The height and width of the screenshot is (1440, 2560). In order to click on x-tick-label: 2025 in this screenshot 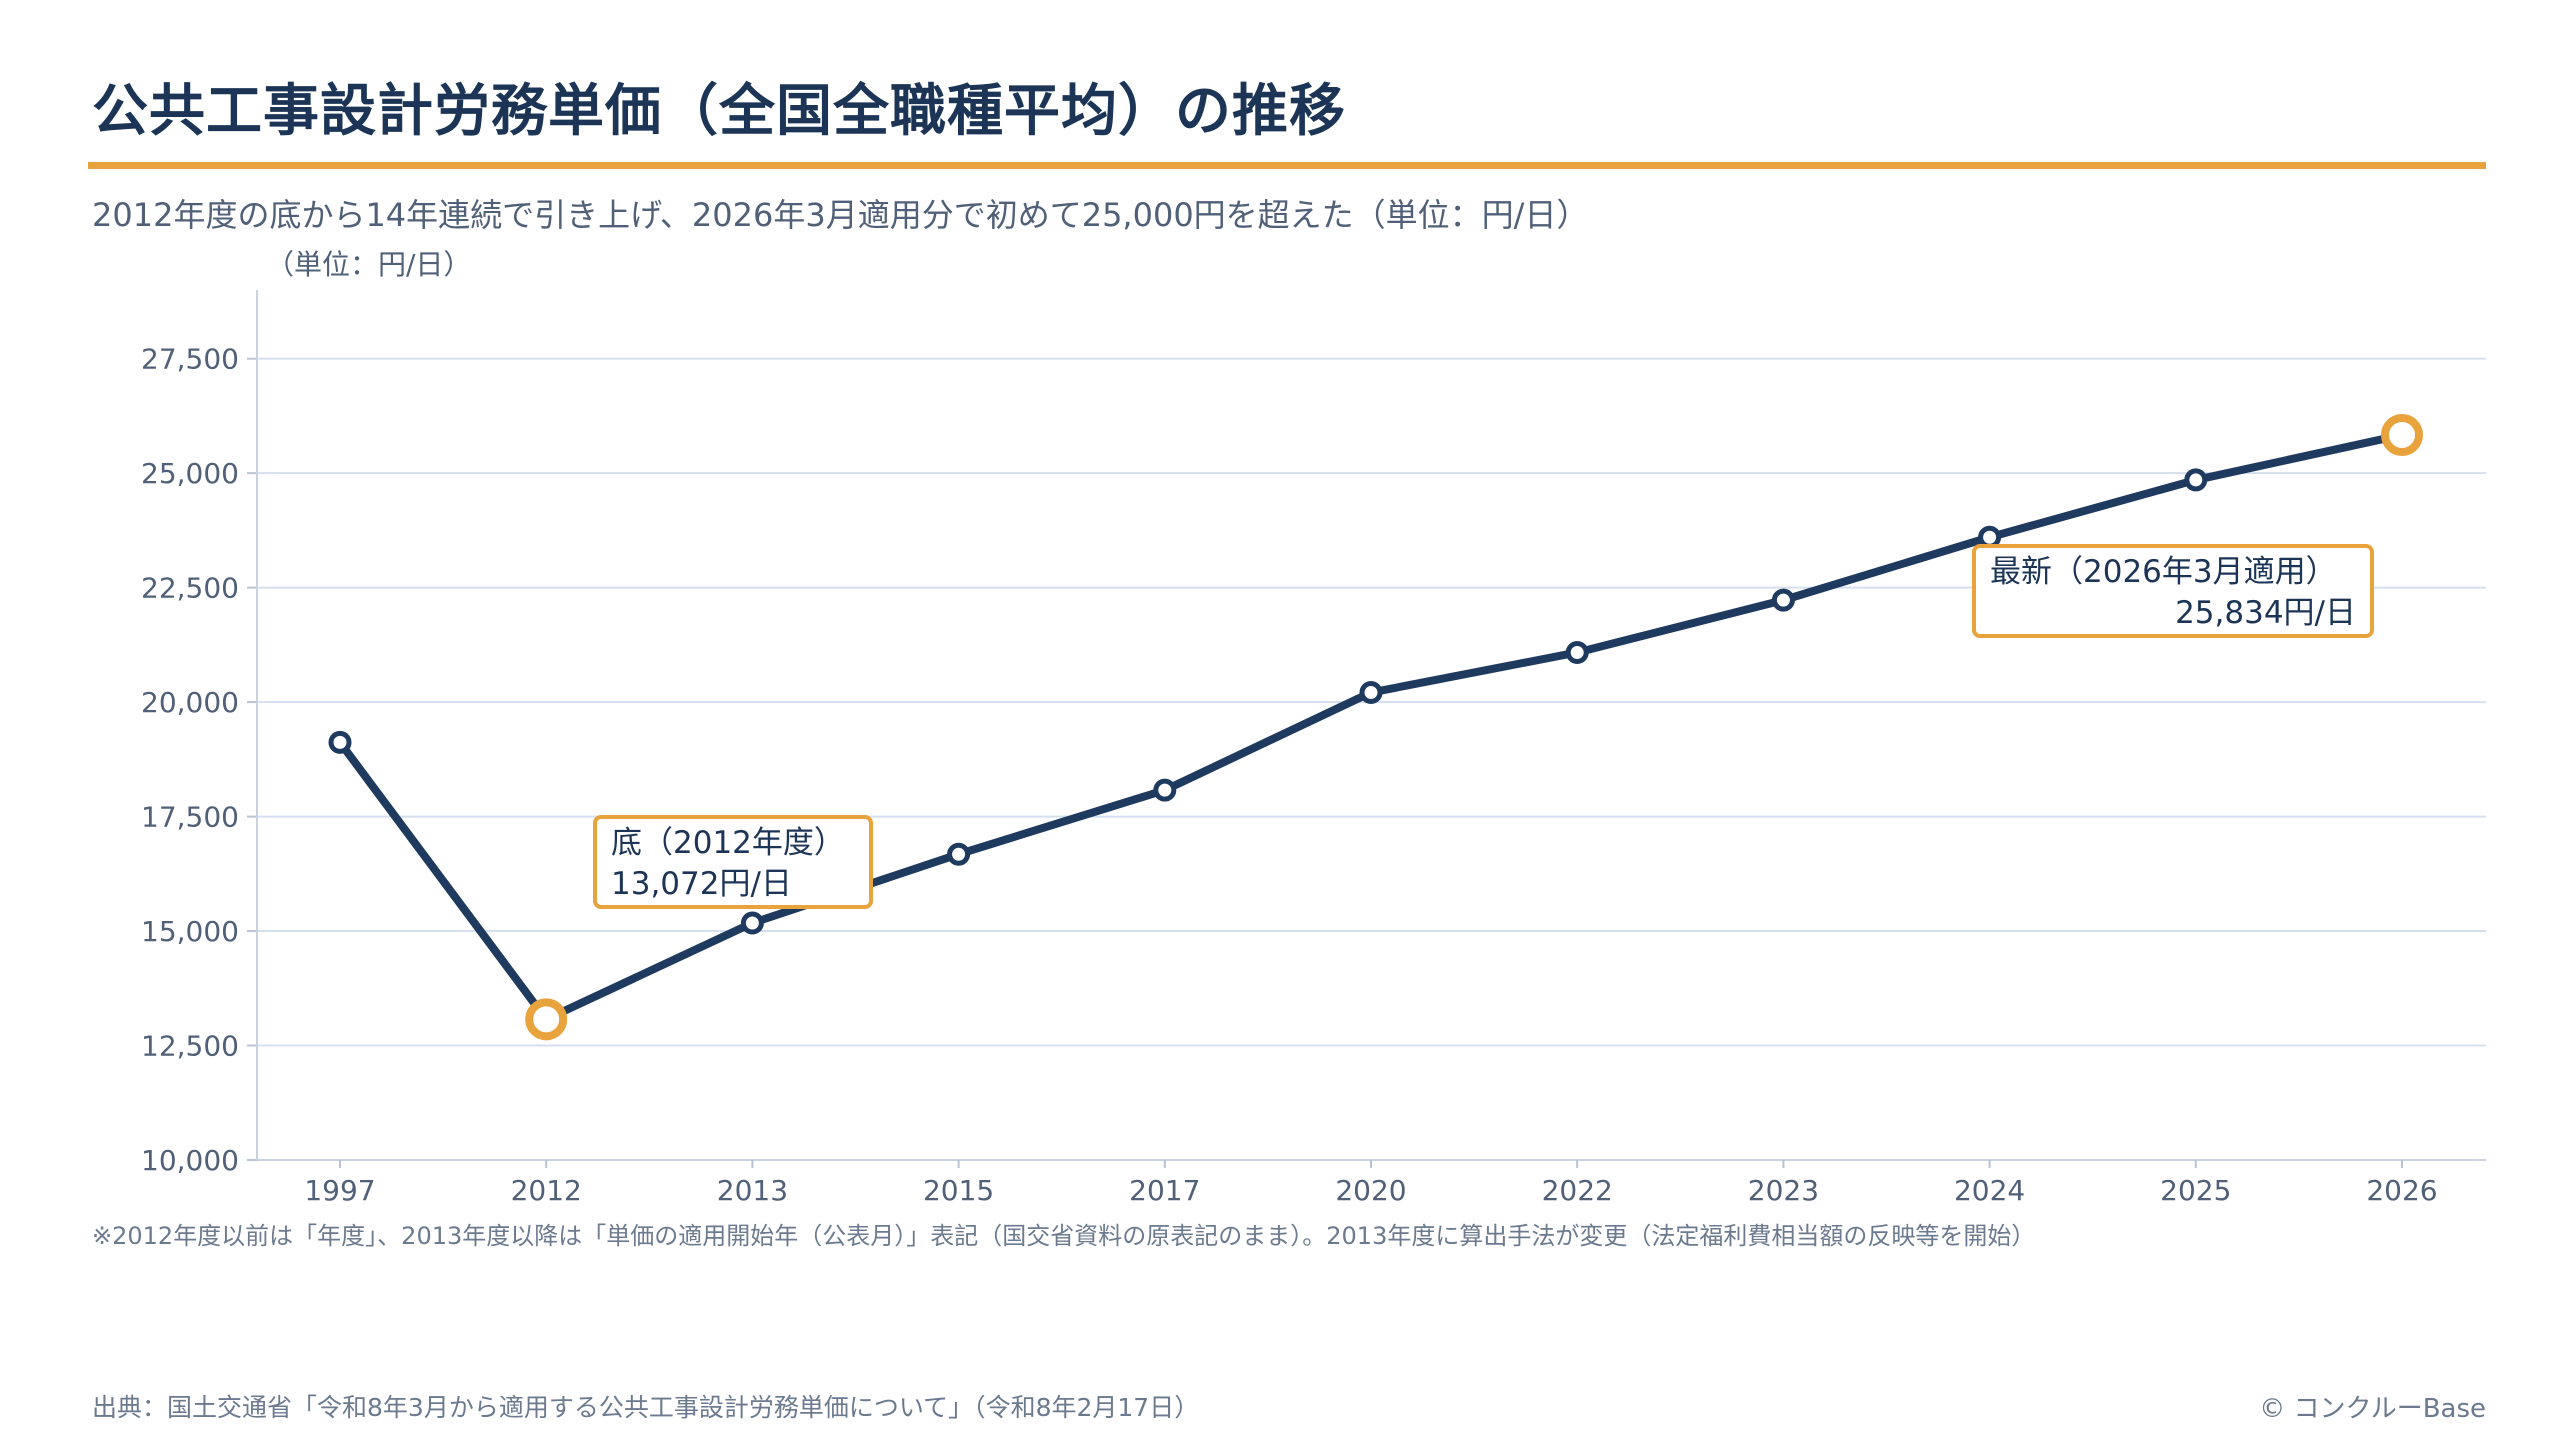, I will do `click(2195, 1190)`.